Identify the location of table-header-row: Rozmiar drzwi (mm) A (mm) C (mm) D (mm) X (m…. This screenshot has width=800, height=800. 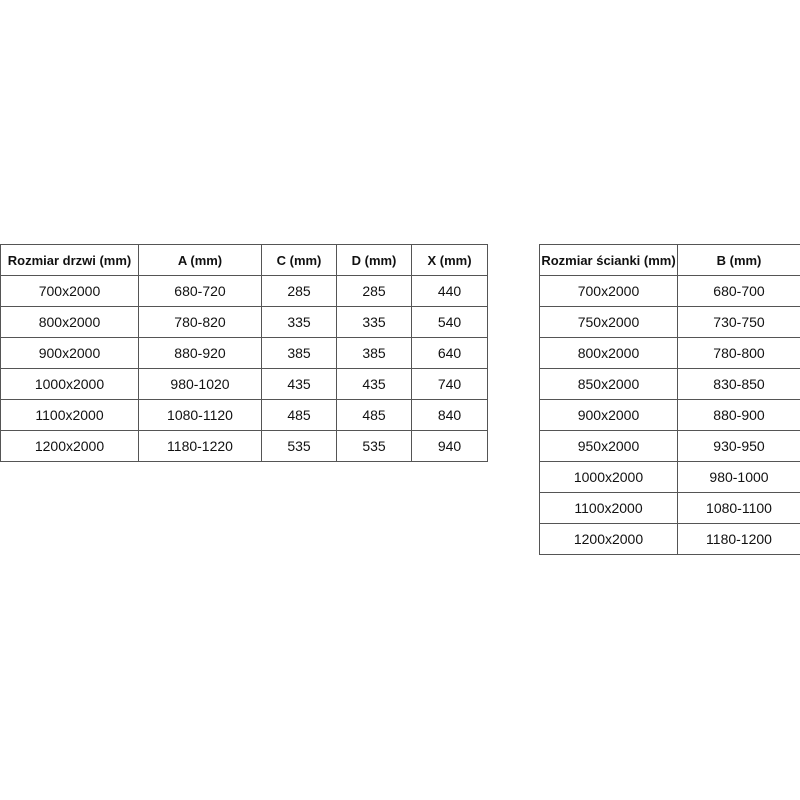
(244, 260).